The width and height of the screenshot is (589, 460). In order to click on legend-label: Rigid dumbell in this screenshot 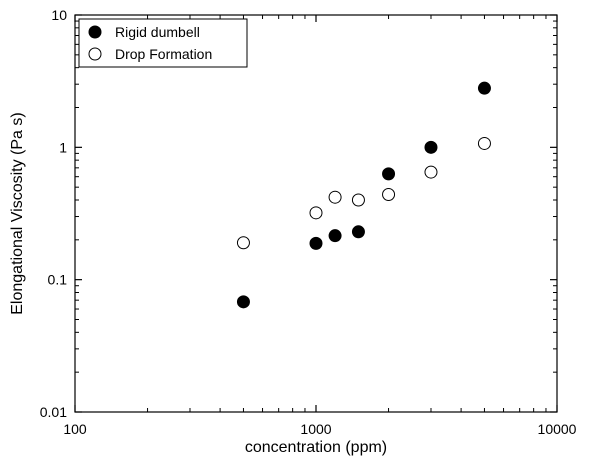, I will do `click(157, 32)`.